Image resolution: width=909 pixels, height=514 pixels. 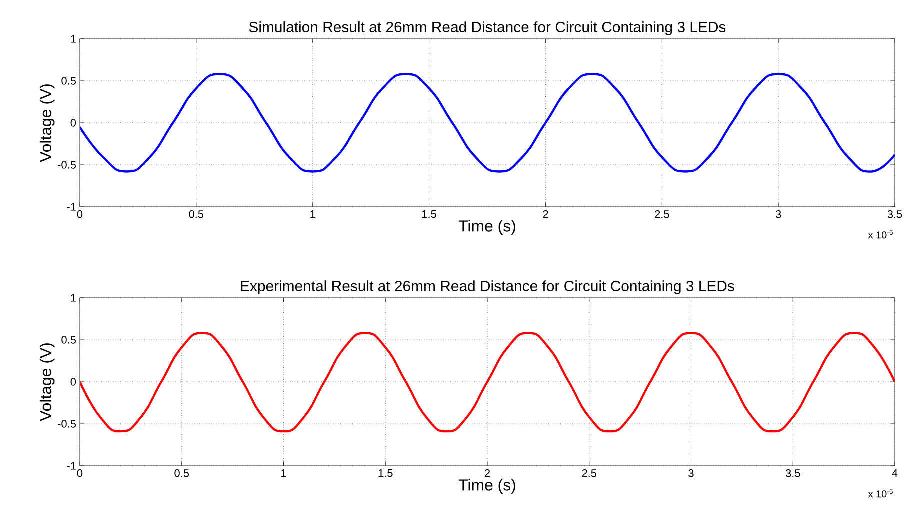 I want to click on chart-title: Simulation Result at 26mm Read Distance for Circuit Containing 3 LEDs, so click(x=487, y=29).